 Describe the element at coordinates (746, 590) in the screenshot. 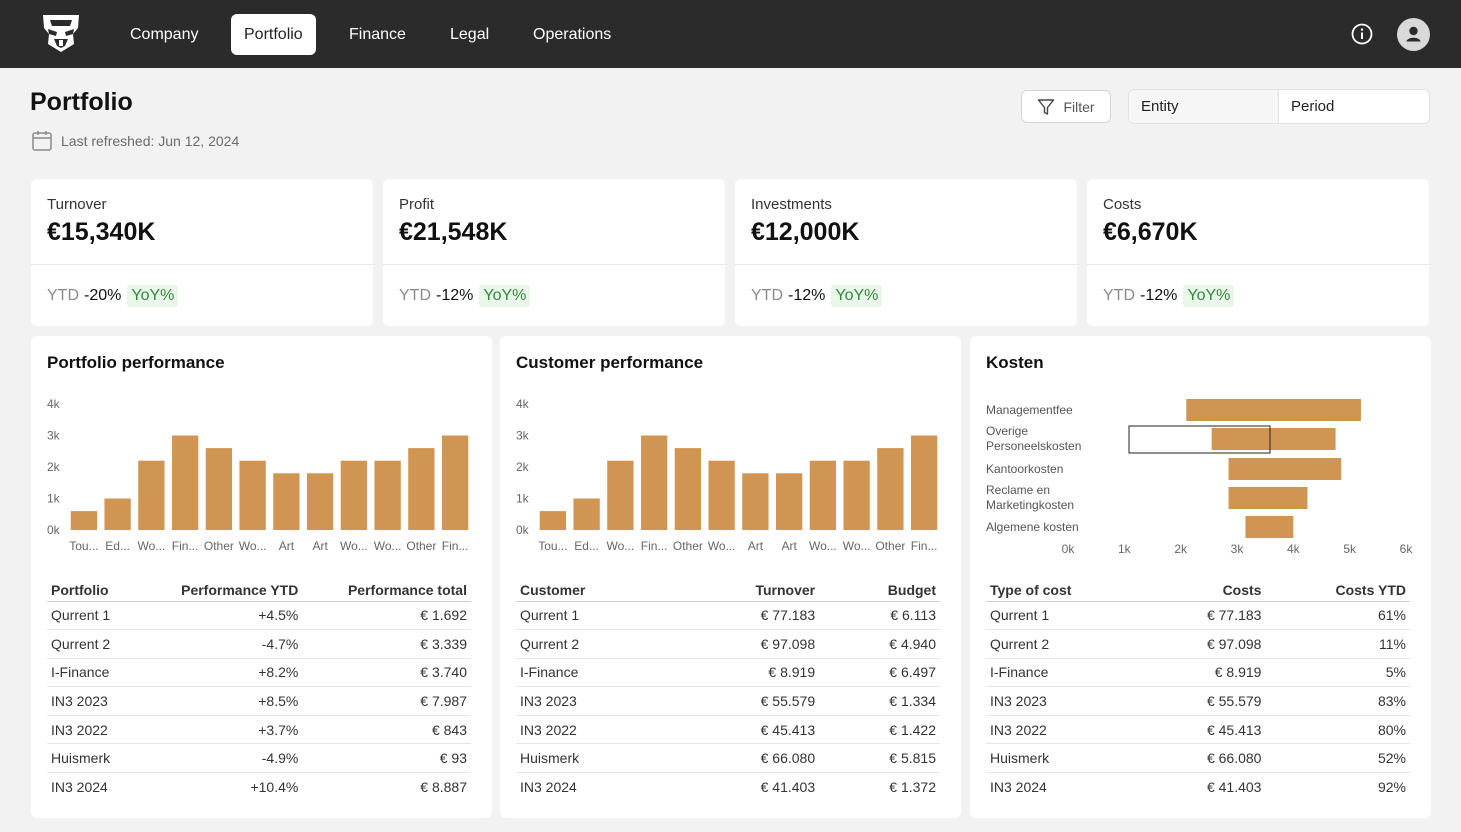

I see `column-header: Turnover` at that location.